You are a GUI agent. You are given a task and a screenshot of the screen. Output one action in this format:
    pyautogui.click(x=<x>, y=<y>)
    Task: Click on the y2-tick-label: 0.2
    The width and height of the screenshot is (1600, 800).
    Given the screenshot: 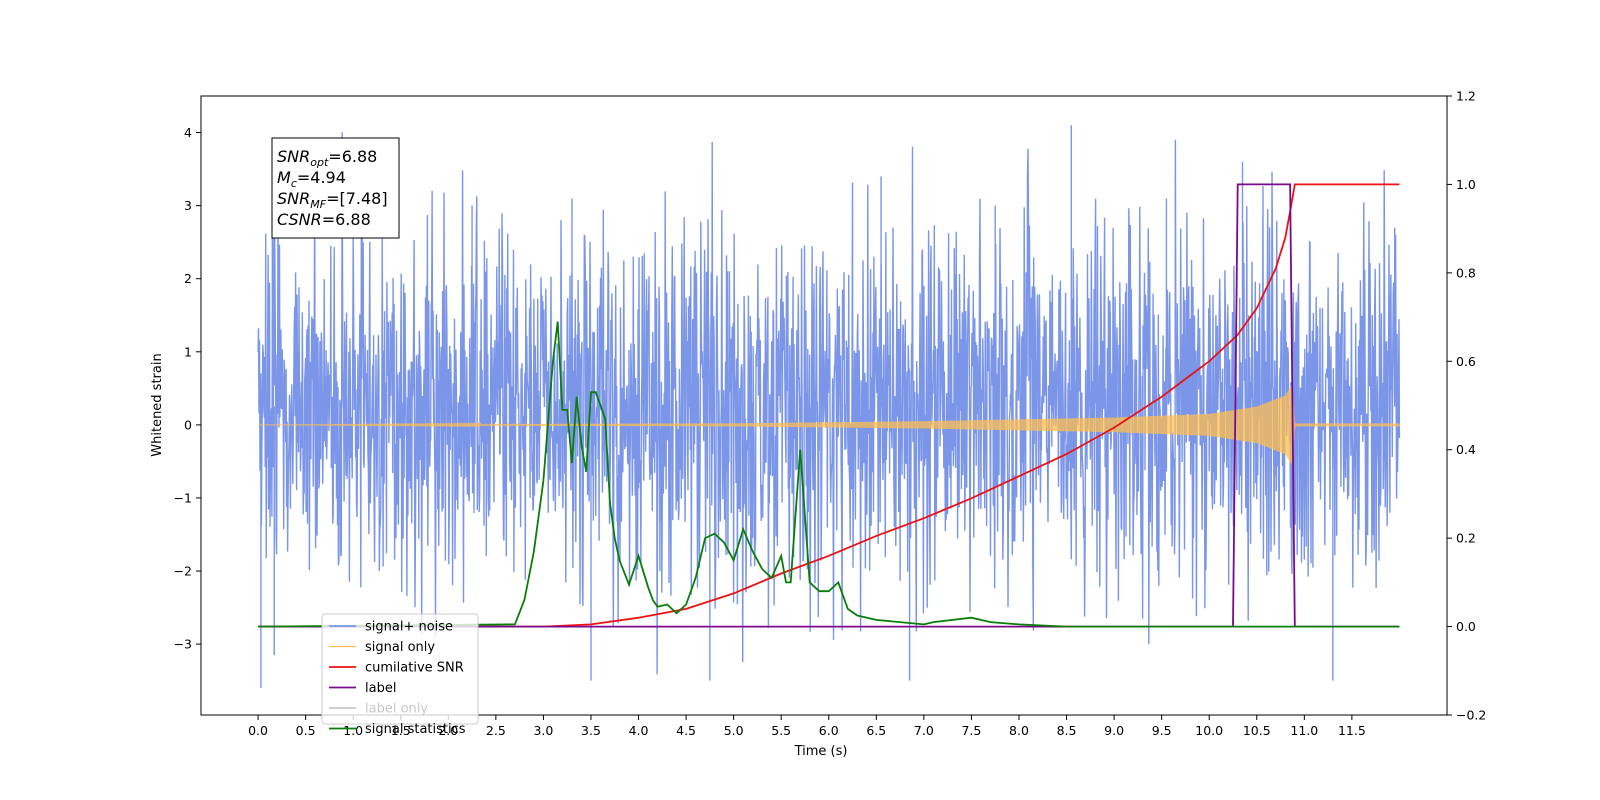 What is the action you would take?
    pyautogui.click(x=1466, y=538)
    